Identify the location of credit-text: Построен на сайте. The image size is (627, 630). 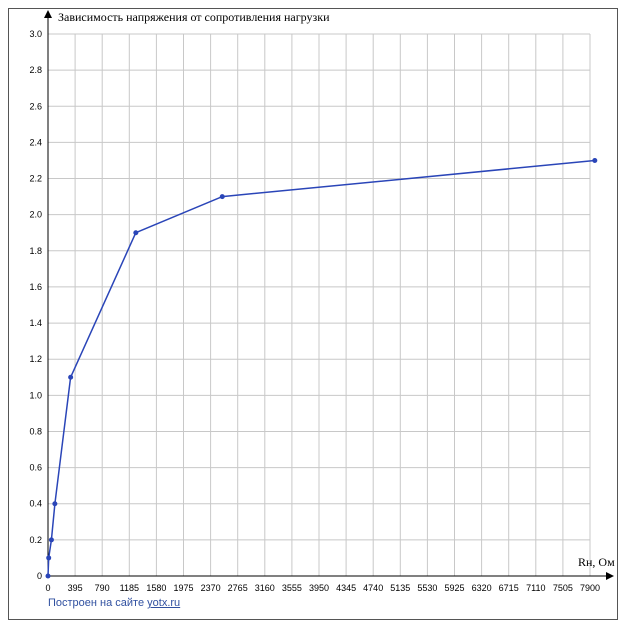
(96, 603).